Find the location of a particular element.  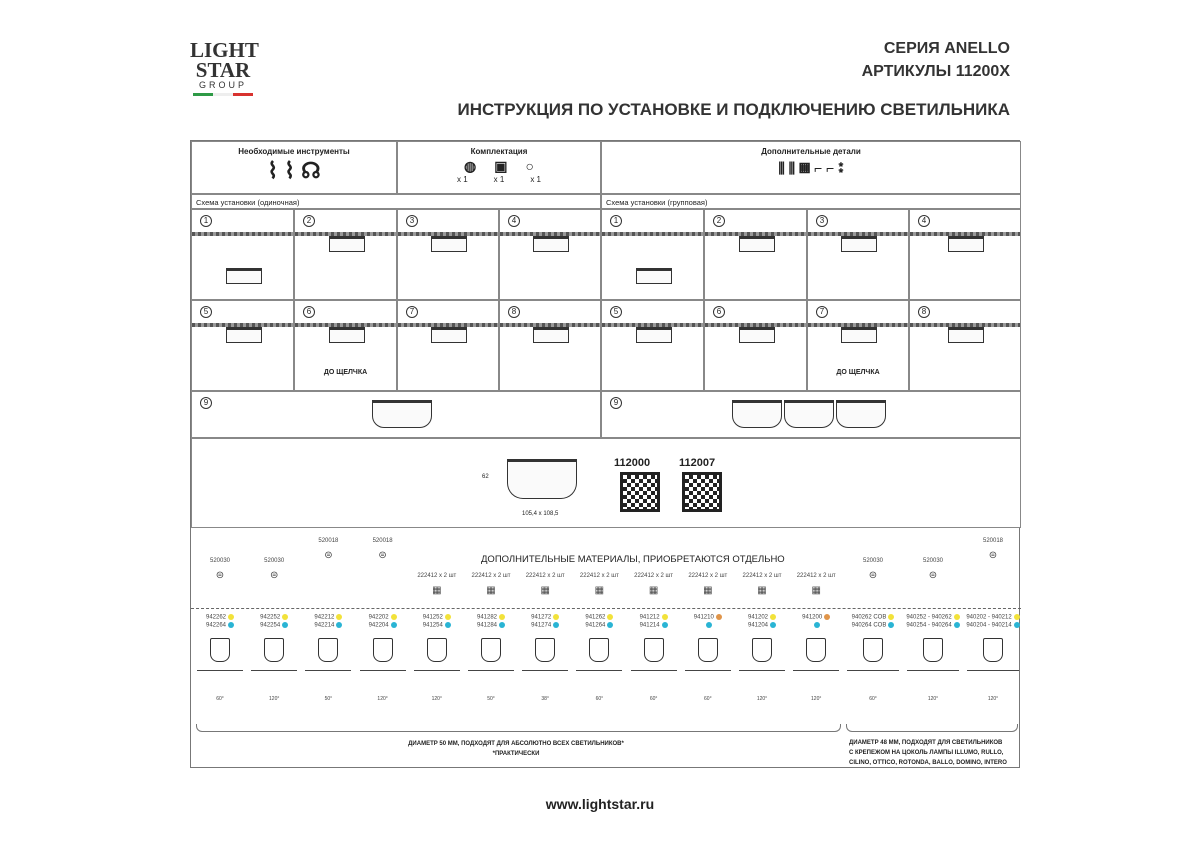

material-item: 520018 ⊜ 942202 942204 120° is located at coordinates (383, 628).